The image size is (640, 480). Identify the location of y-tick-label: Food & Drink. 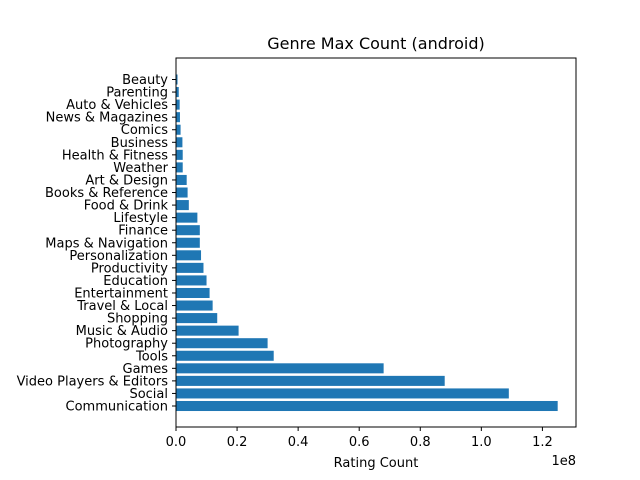
(126, 206).